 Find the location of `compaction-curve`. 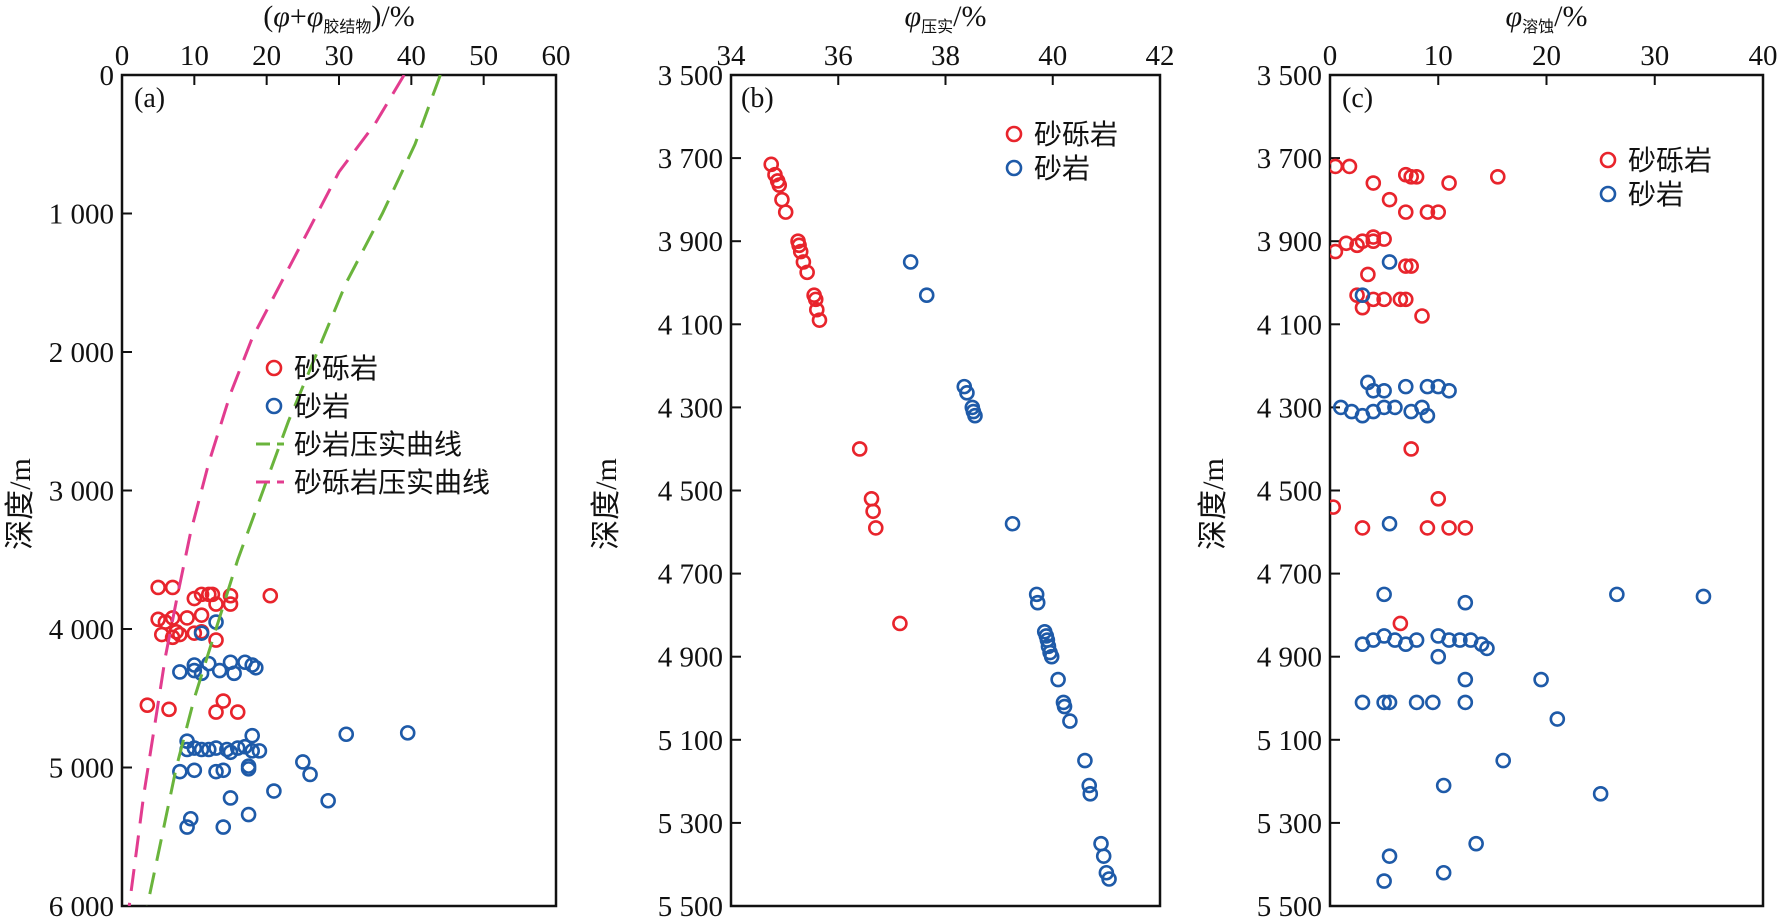

compaction-curve is located at coordinates (266, 490).